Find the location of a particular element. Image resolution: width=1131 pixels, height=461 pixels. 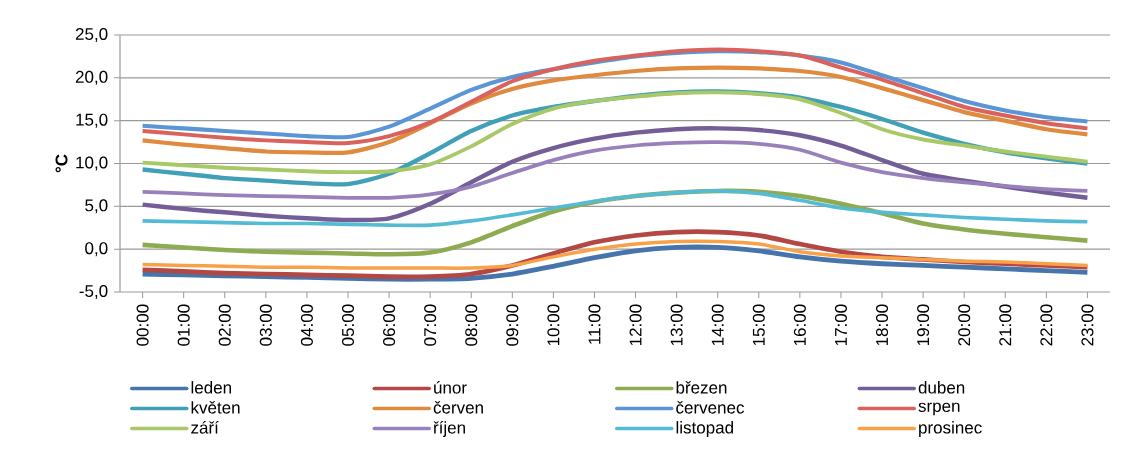

x-tick-label: 23:00 is located at coordinates (1087, 325).